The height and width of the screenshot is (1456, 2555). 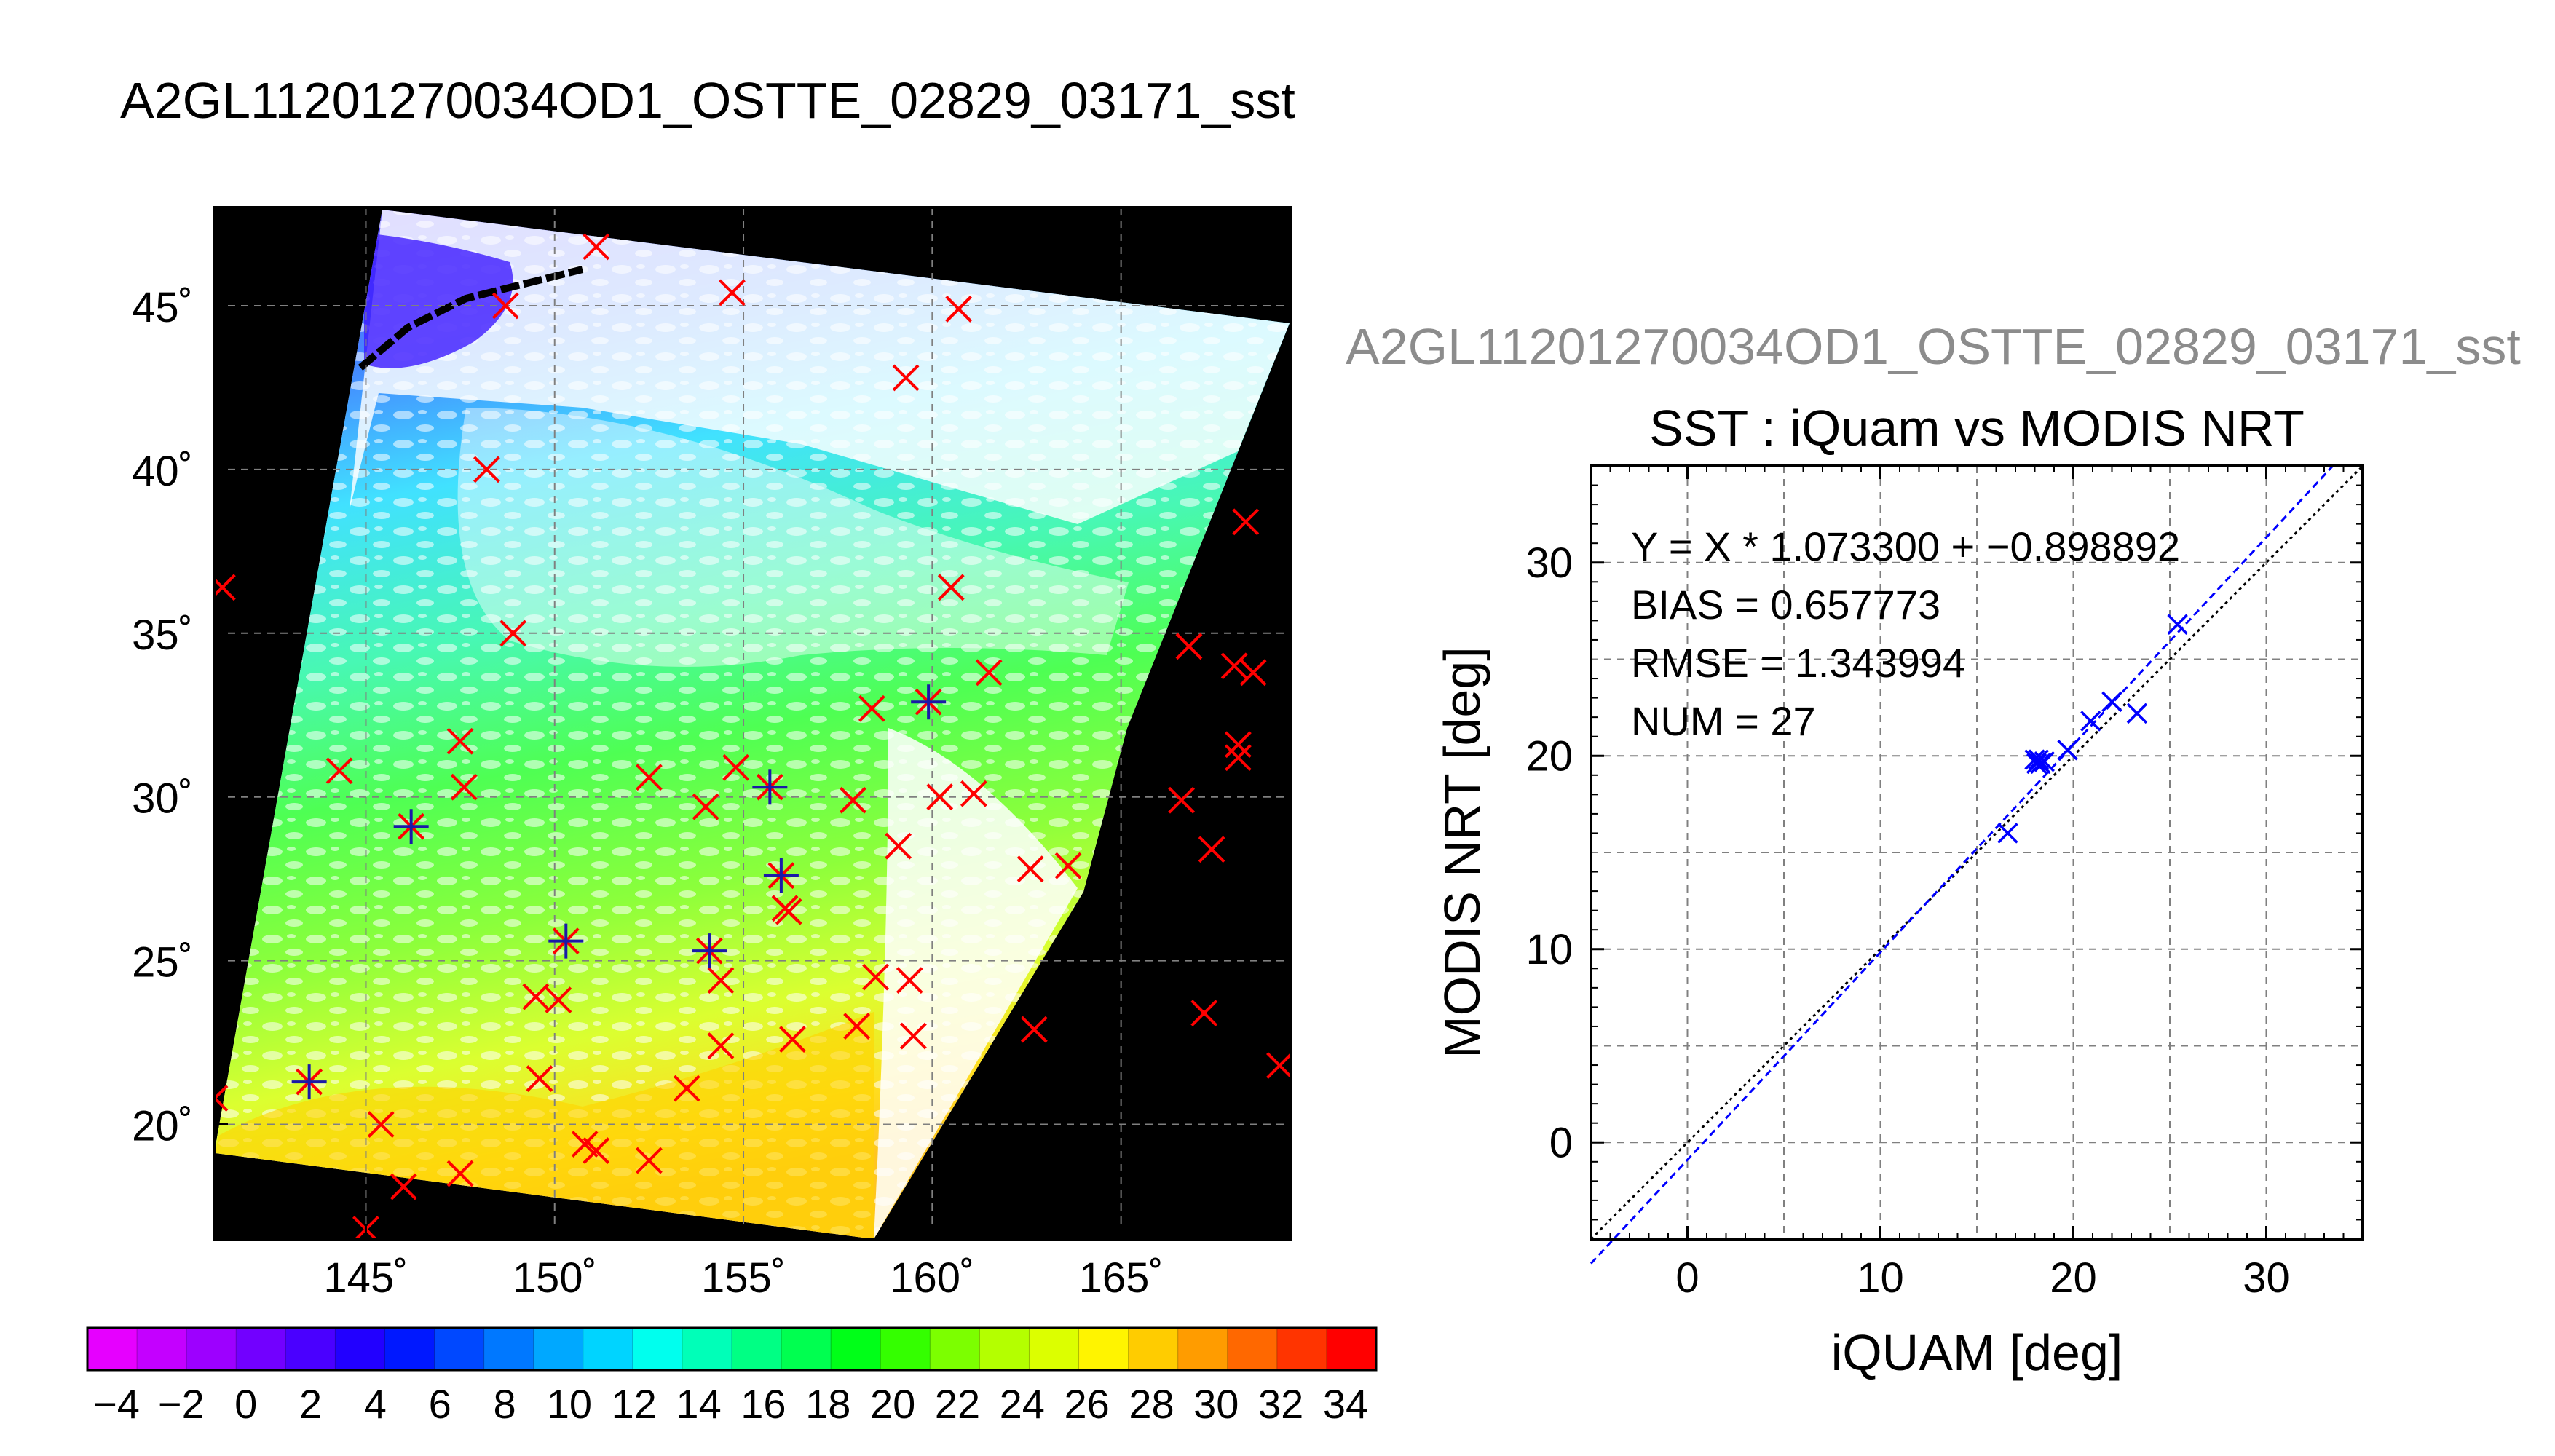 What do you see at coordinates (707, 100) in the screenshot?
I see `page-title: A2GL11201270034OD1_OSTTE_02829_03171_sst` at bounding box center [707, 100].